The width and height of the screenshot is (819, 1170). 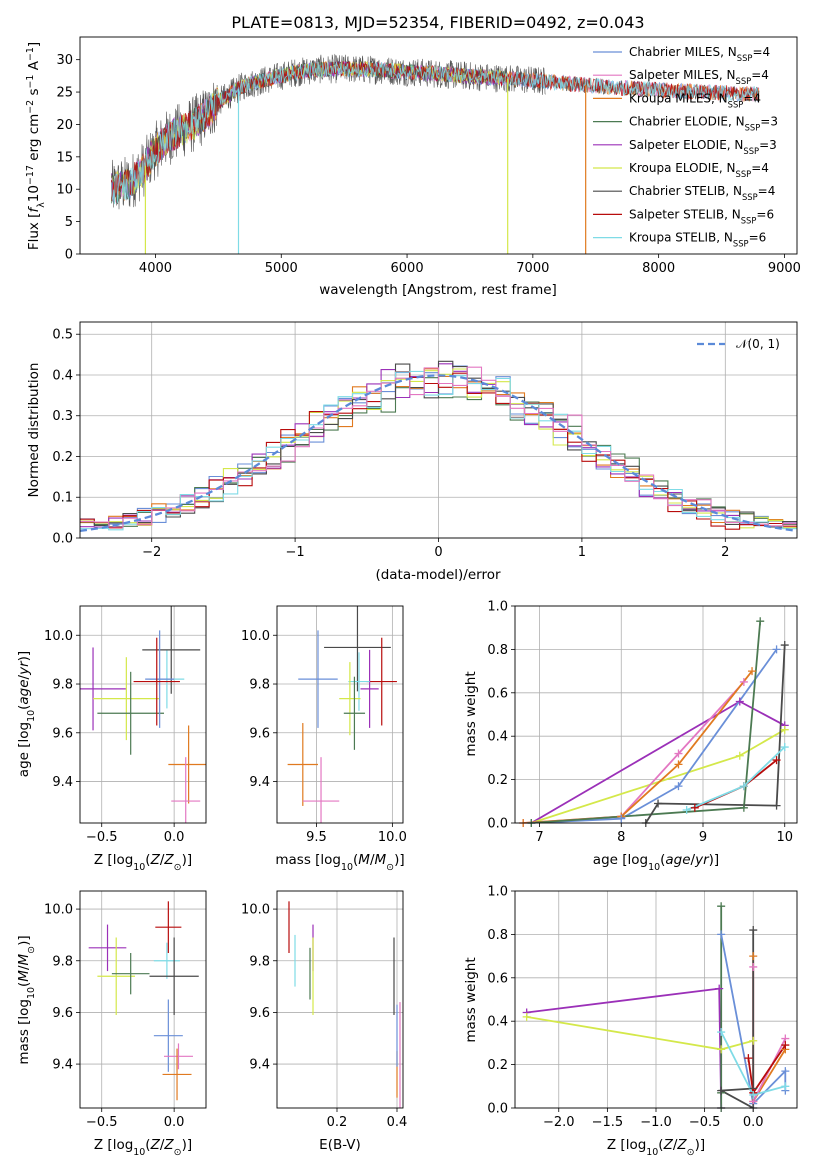 I want to click on x-tick-label: 0, so click(x=438, y=552).